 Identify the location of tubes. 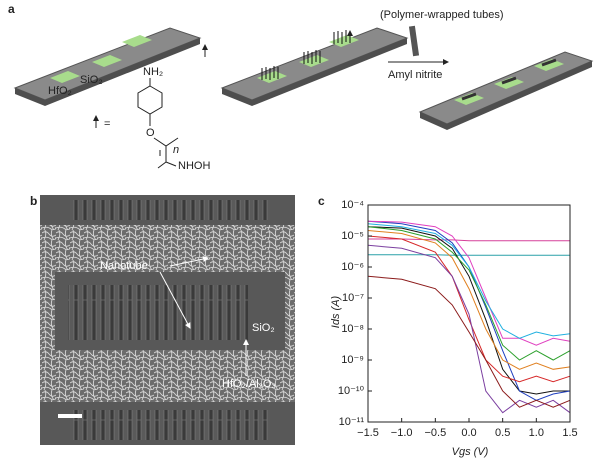
(509, 79).